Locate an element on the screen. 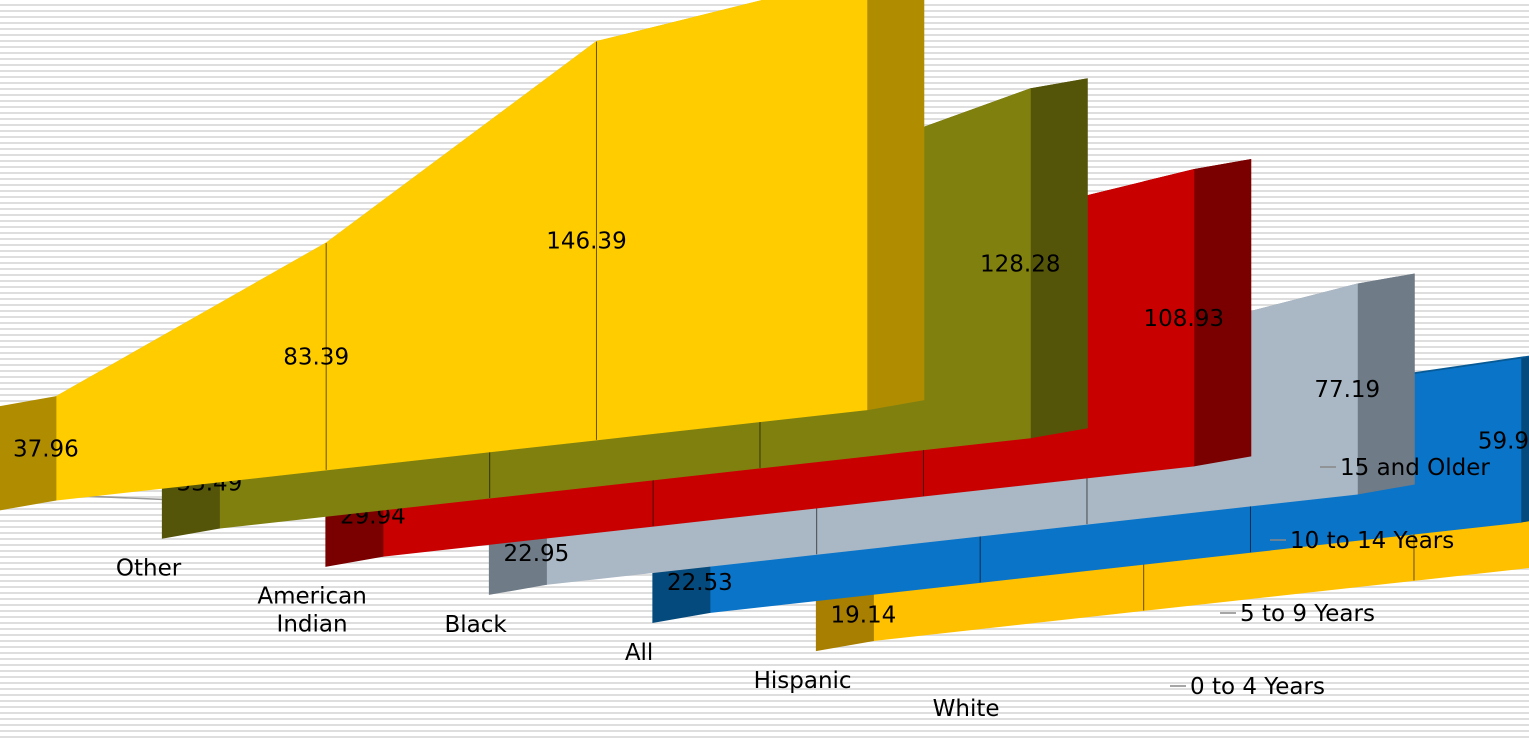 This screenshot has height=738, width=1529. series-label-line: Black is located at coordinates (475, 625).